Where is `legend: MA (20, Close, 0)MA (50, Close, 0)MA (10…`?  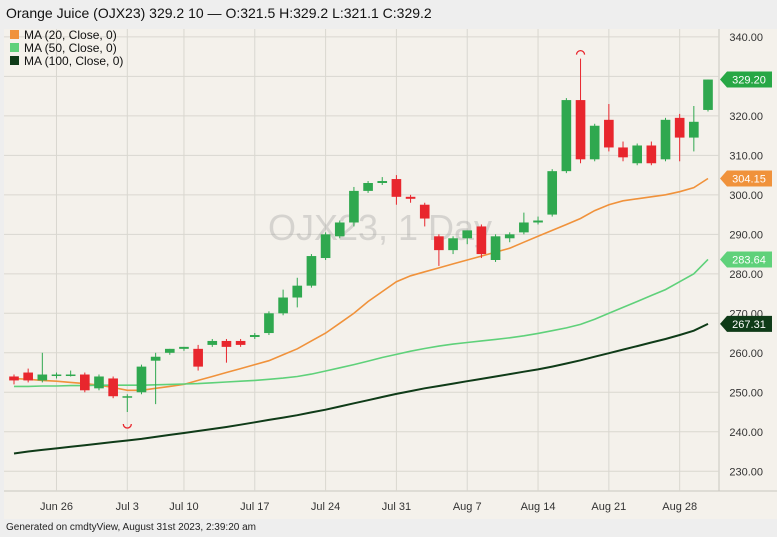 legend: MA (20, Close, 0)MA (50, Close, 0)MA (10… is located at coordinates (66, 48).